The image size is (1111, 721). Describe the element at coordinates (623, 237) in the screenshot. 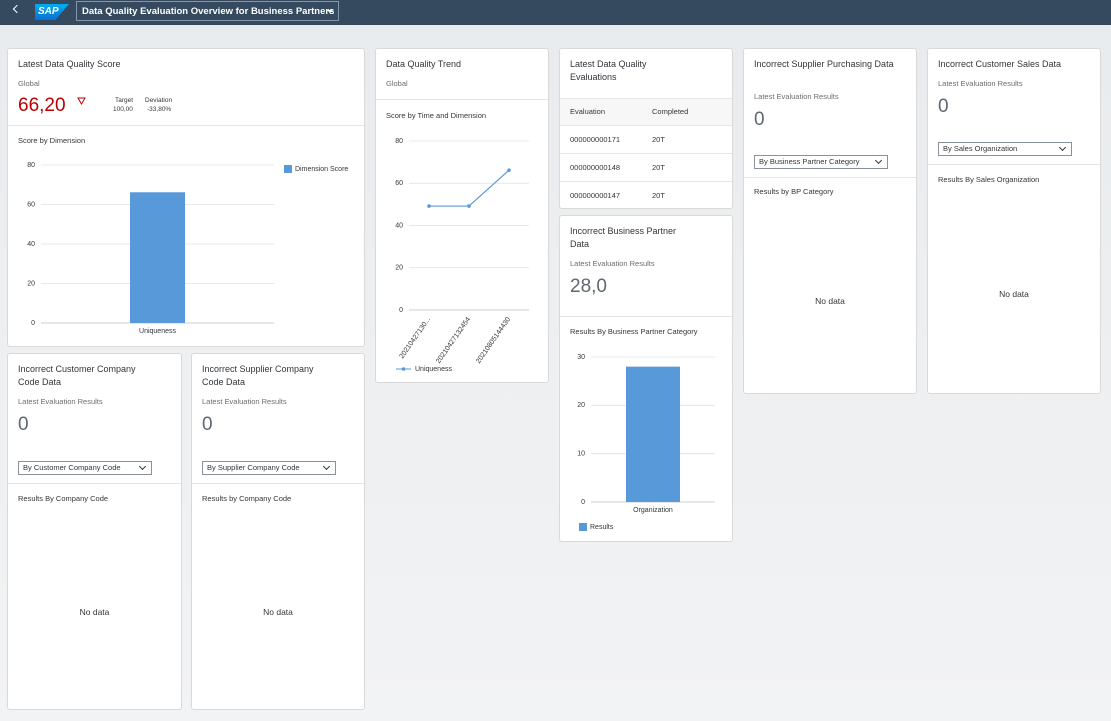

I see `card-title: Incorrect Business Partner Data` at that location.